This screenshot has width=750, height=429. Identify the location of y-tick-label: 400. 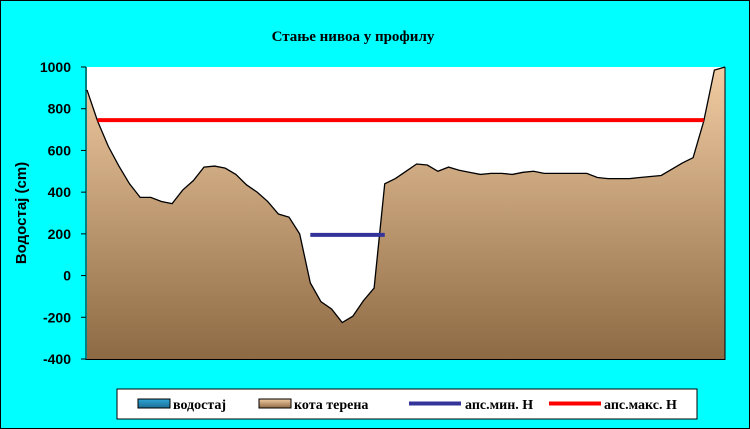
(60, 192).